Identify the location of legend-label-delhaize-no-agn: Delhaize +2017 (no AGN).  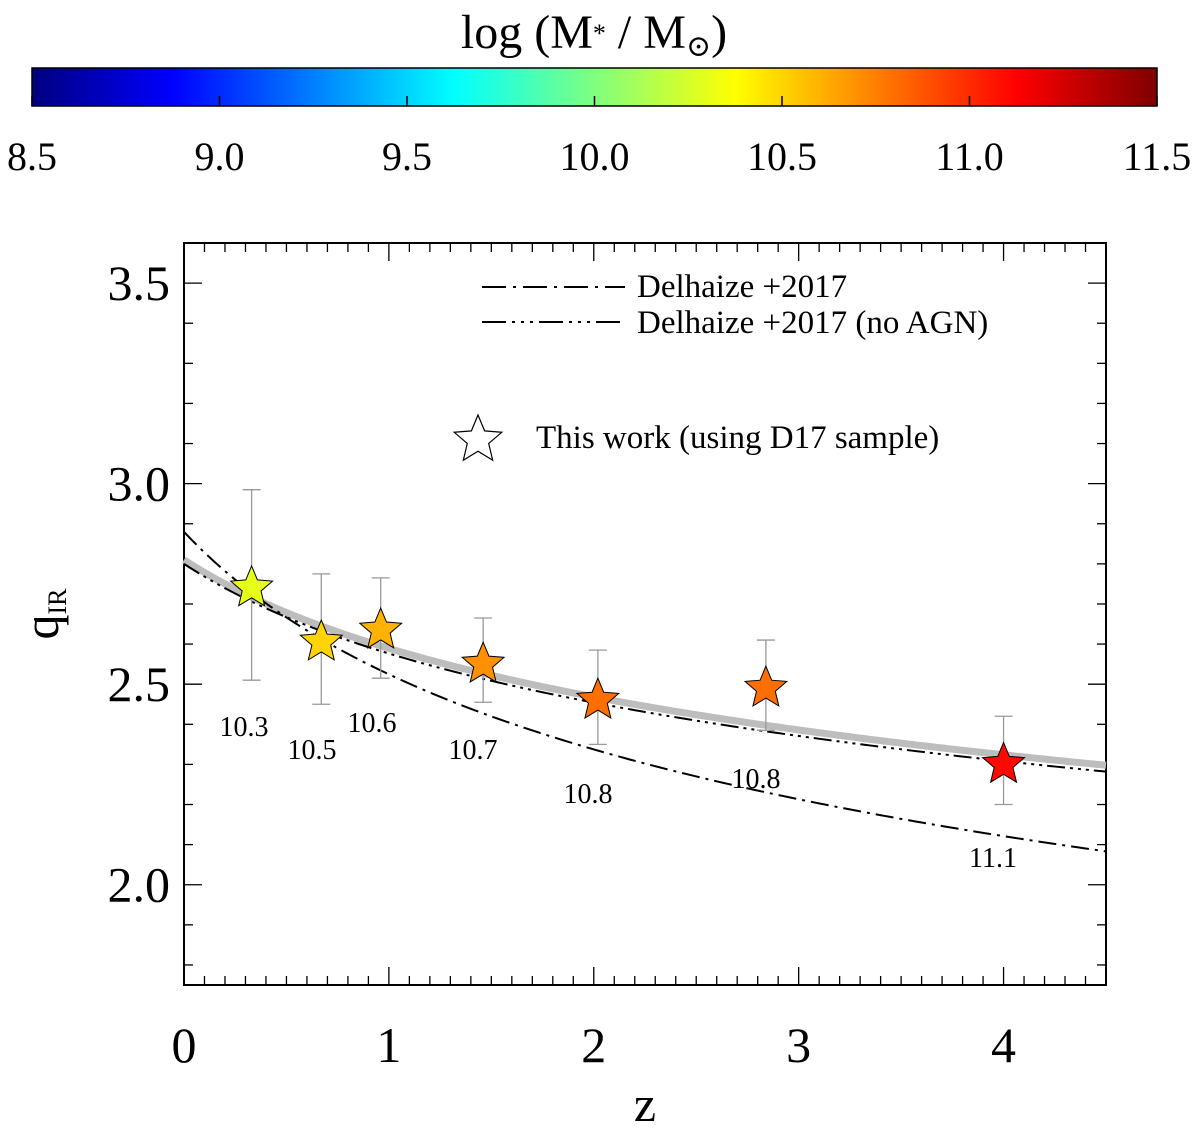
(812, 323).